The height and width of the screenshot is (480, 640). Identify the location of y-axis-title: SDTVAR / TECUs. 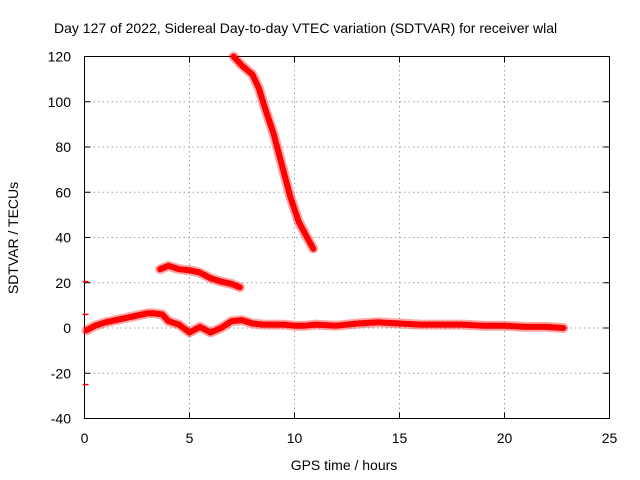
(13, 238).